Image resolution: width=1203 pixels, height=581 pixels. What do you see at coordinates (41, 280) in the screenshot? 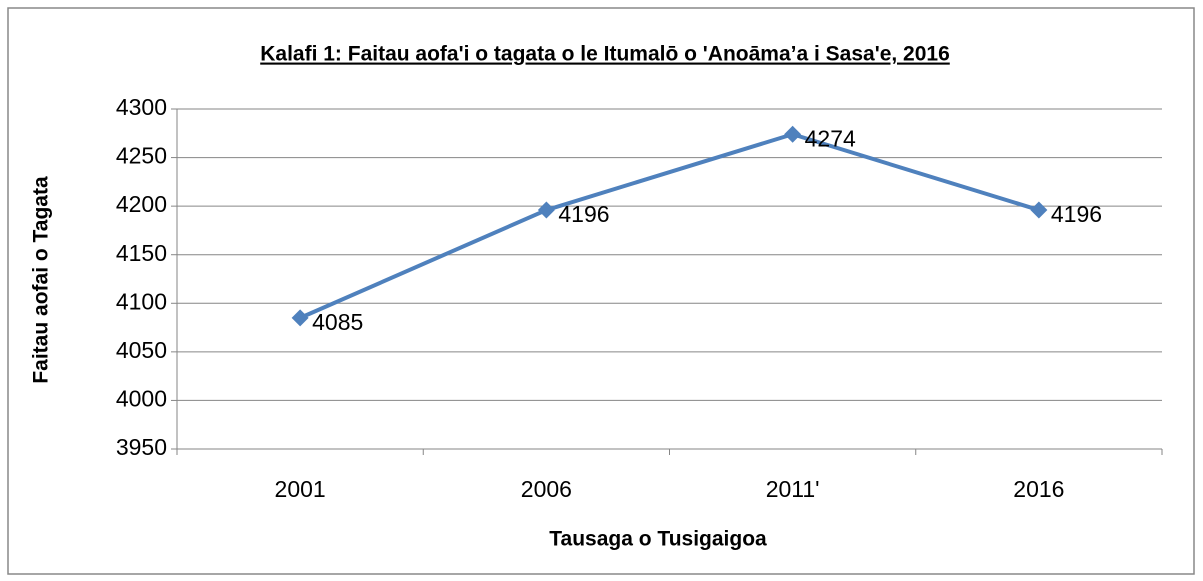
I see `y-axis-title: Faitau aofai o Tagata` at bounding box center [41, 280].